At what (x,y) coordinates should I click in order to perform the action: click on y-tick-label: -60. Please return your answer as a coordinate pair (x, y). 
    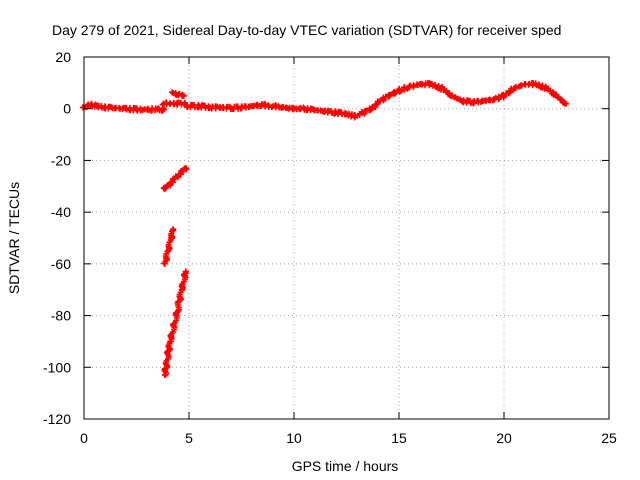
    Looking at the image, I should click on (61, 264).